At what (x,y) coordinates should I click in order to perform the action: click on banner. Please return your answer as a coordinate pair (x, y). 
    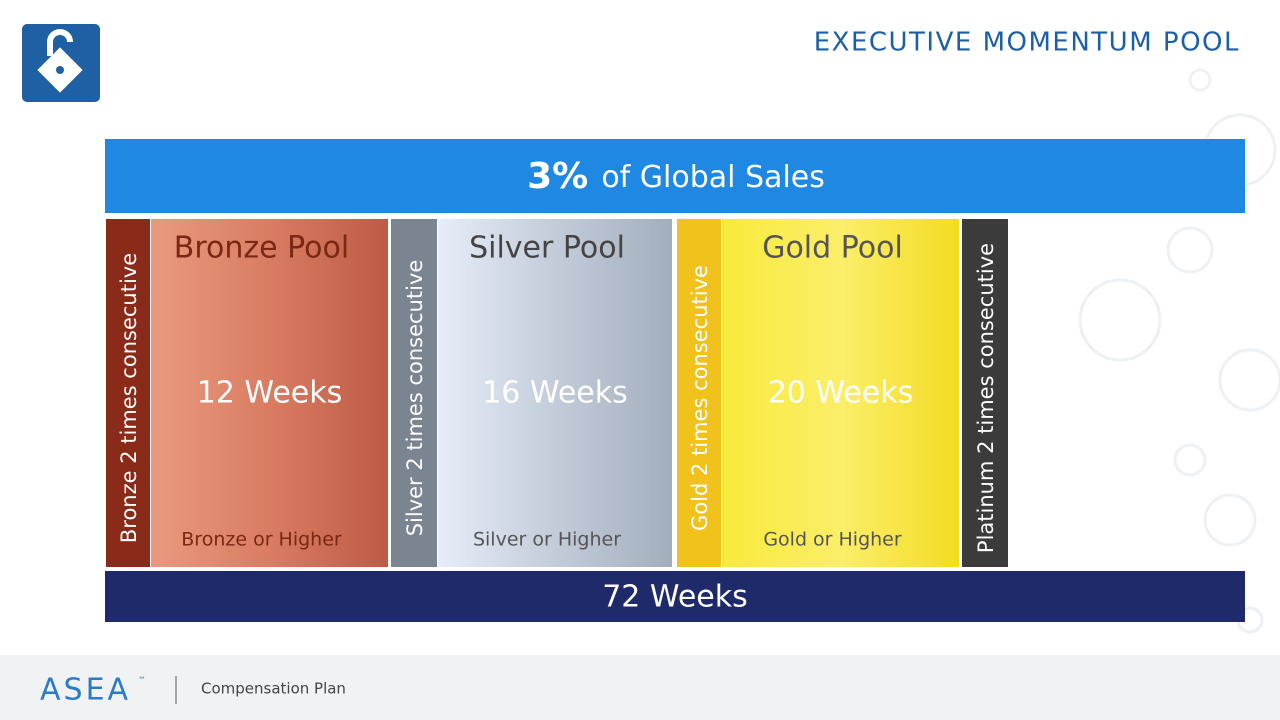
    Looking at the image, I should click on (675, 176).